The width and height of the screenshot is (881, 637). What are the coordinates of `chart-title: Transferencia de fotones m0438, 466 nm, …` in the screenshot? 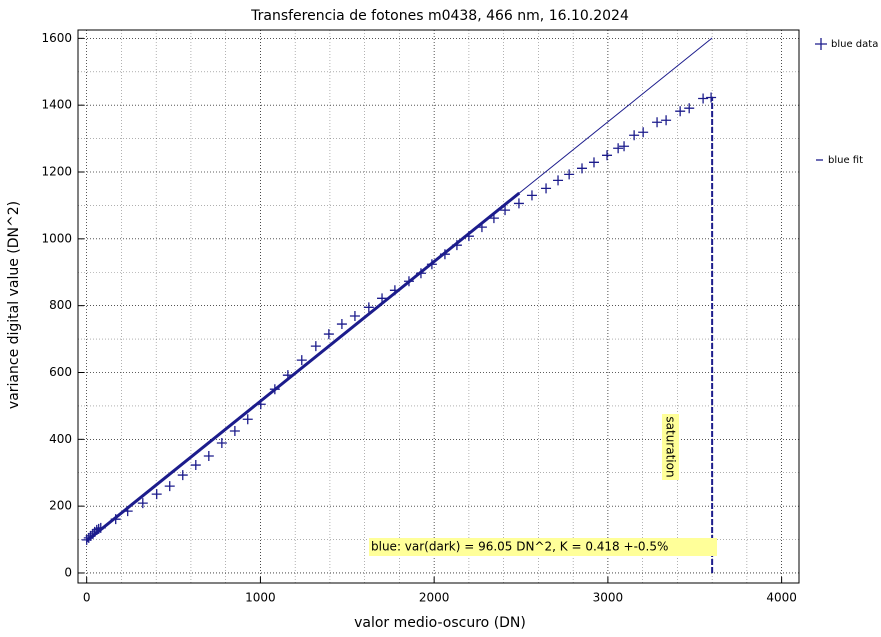 It's located at (439, 16).